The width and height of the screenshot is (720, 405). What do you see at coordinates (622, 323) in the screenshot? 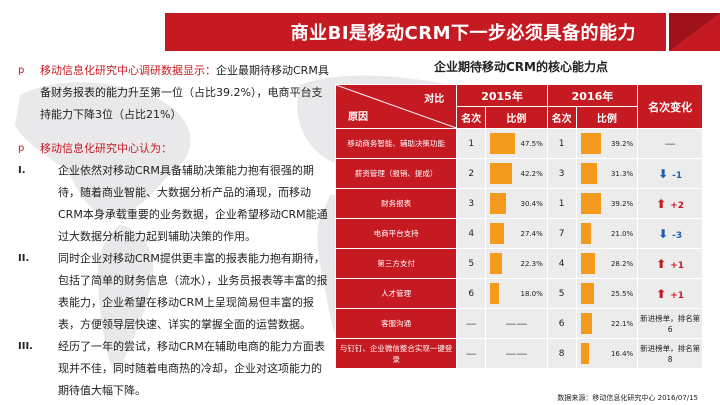
I see `ratio-label: 22.1%` at bounding box center [622, 323].